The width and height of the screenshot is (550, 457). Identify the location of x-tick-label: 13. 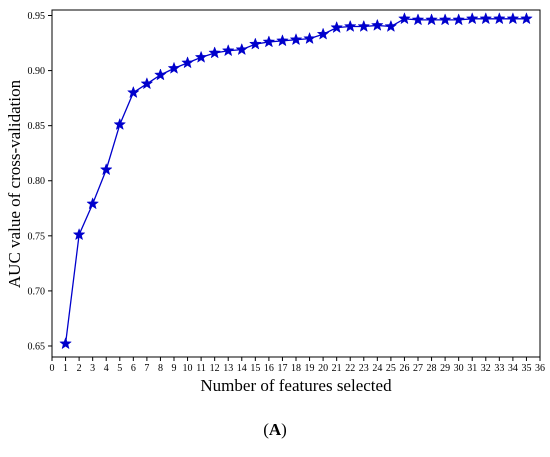
(228, 368).